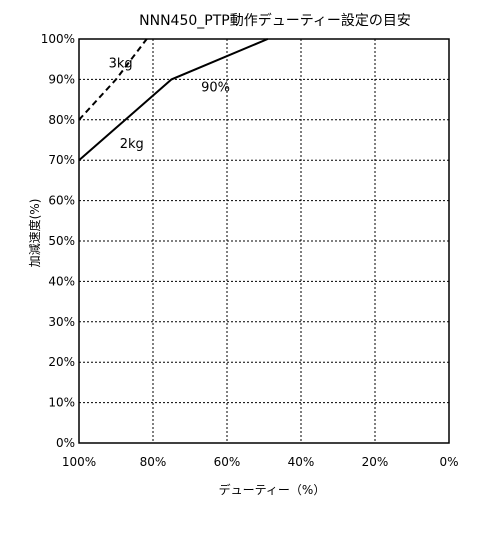 Image resolution: width=485 pixels, height=536 pixels. Describe the element at coordinates (61, 120) in the screenshot. I see `y-tick-label: 80%` at that location.